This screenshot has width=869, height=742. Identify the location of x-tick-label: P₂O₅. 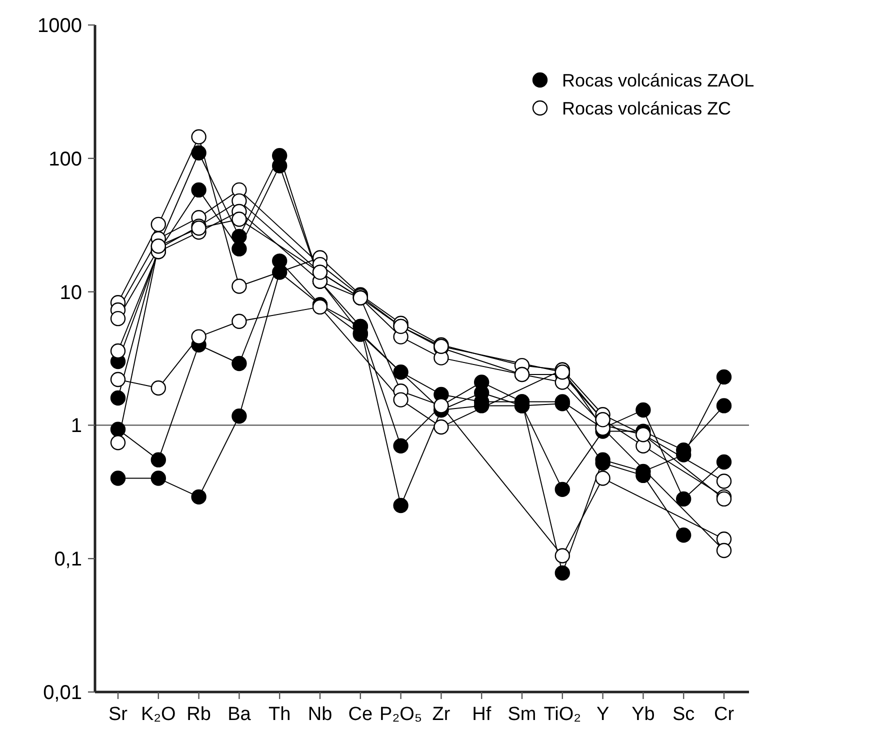
(401, 714).